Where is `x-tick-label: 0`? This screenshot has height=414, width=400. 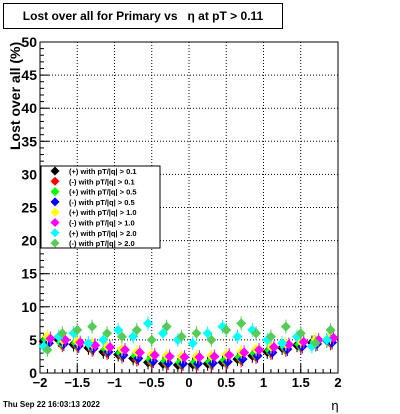
x-tick-label: 0 is located at coordinates (188, 382).